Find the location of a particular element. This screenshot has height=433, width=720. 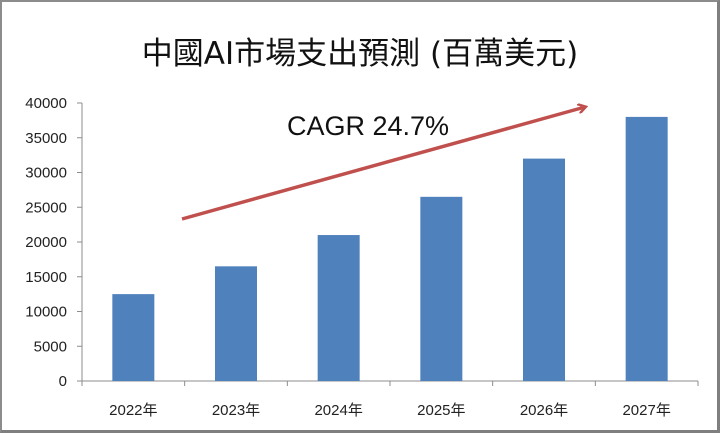

trend-arrow-icon is located at coordinates (383, 164).